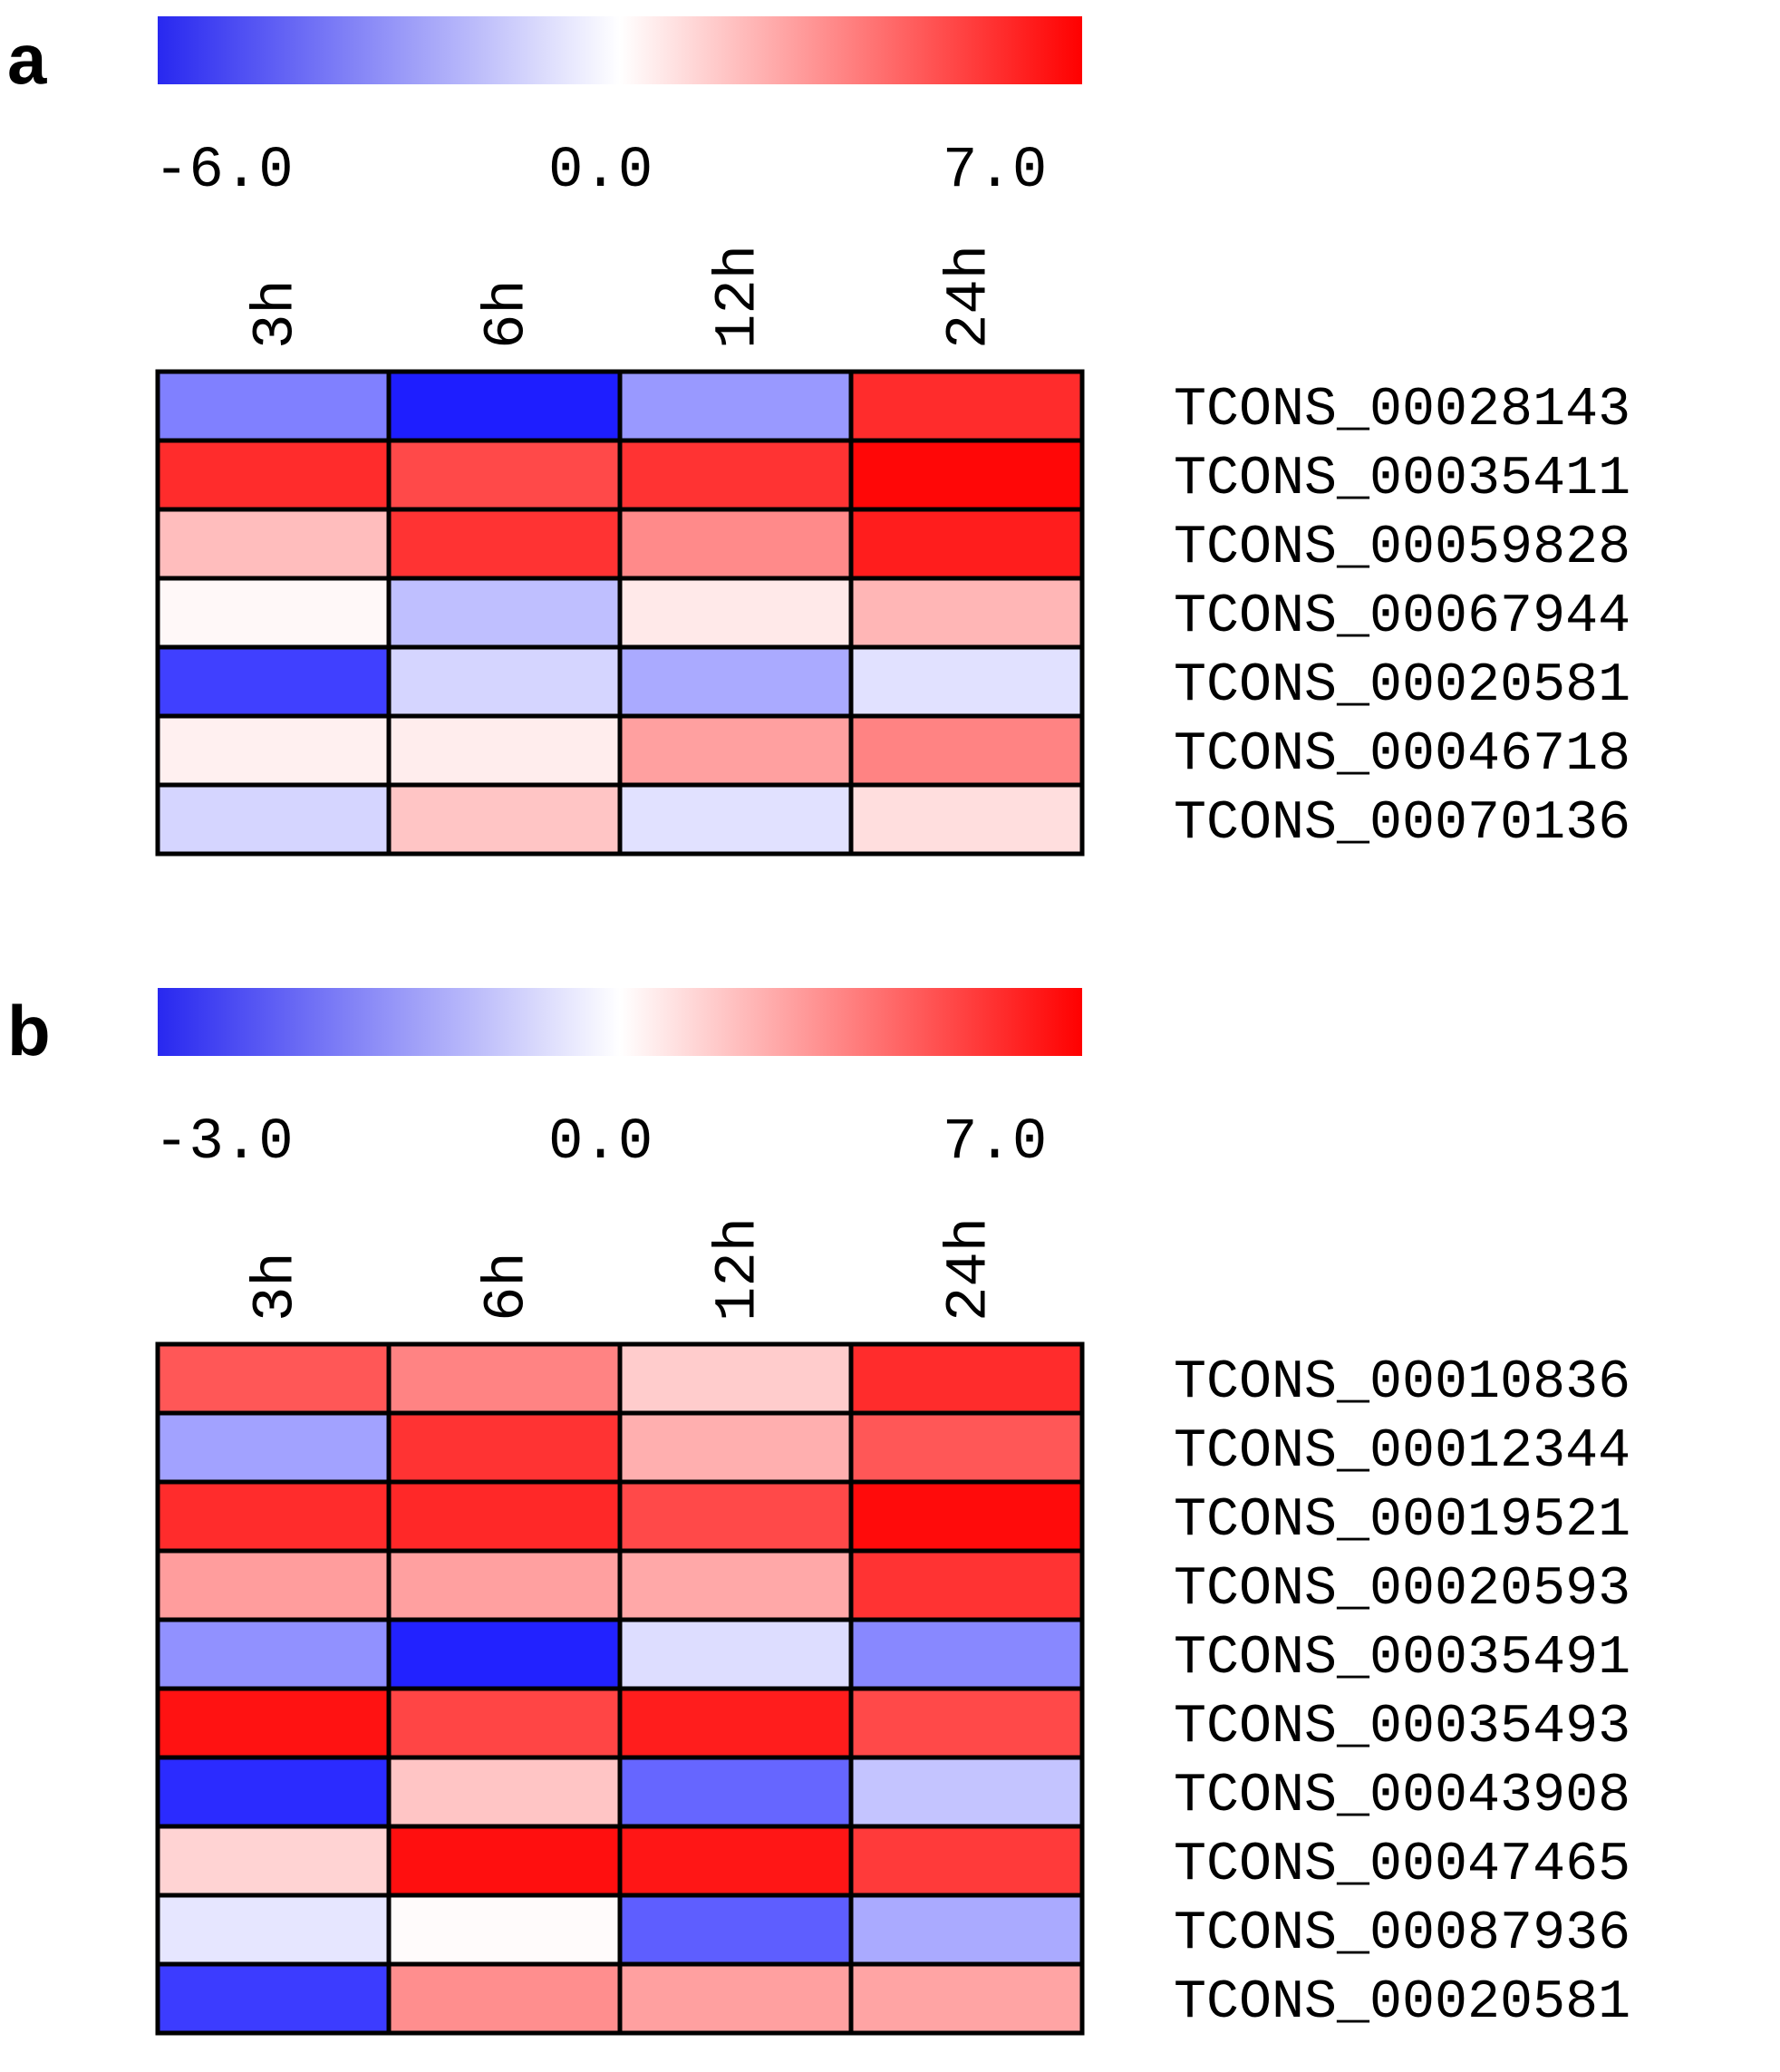  Describe the element at coordinates (1402, 479) in the screenshot. I see `row-label: TCONS_00035411` at that location.